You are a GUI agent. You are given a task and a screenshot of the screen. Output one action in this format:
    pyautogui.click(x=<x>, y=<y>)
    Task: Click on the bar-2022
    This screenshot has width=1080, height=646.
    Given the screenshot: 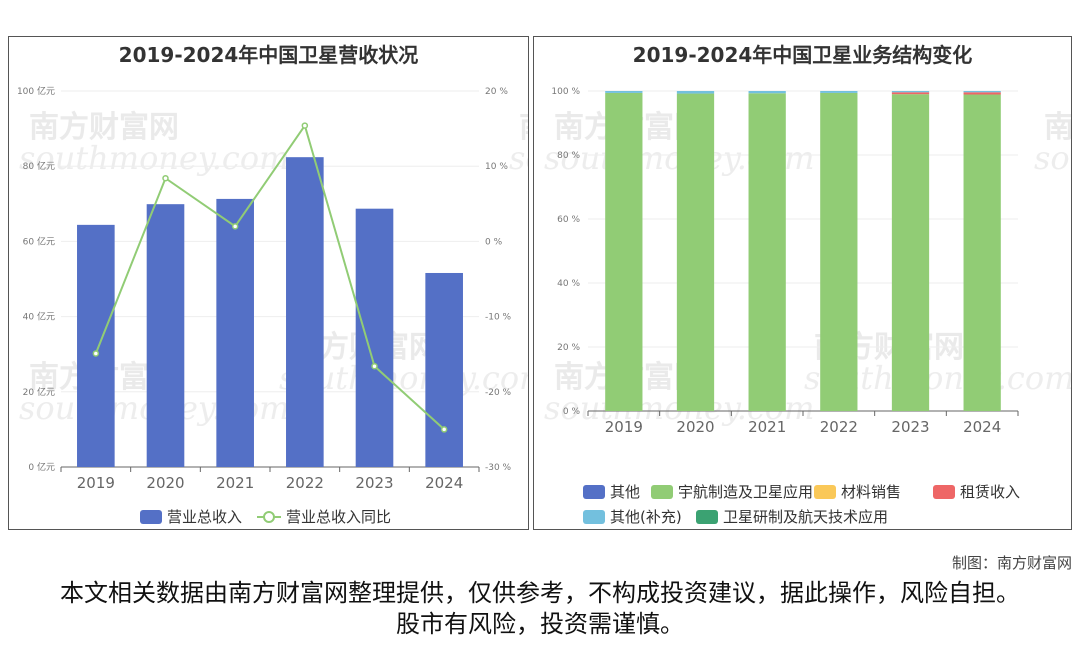 What is the action you would take?
    pyautogui.click(x=305, y=312)
    